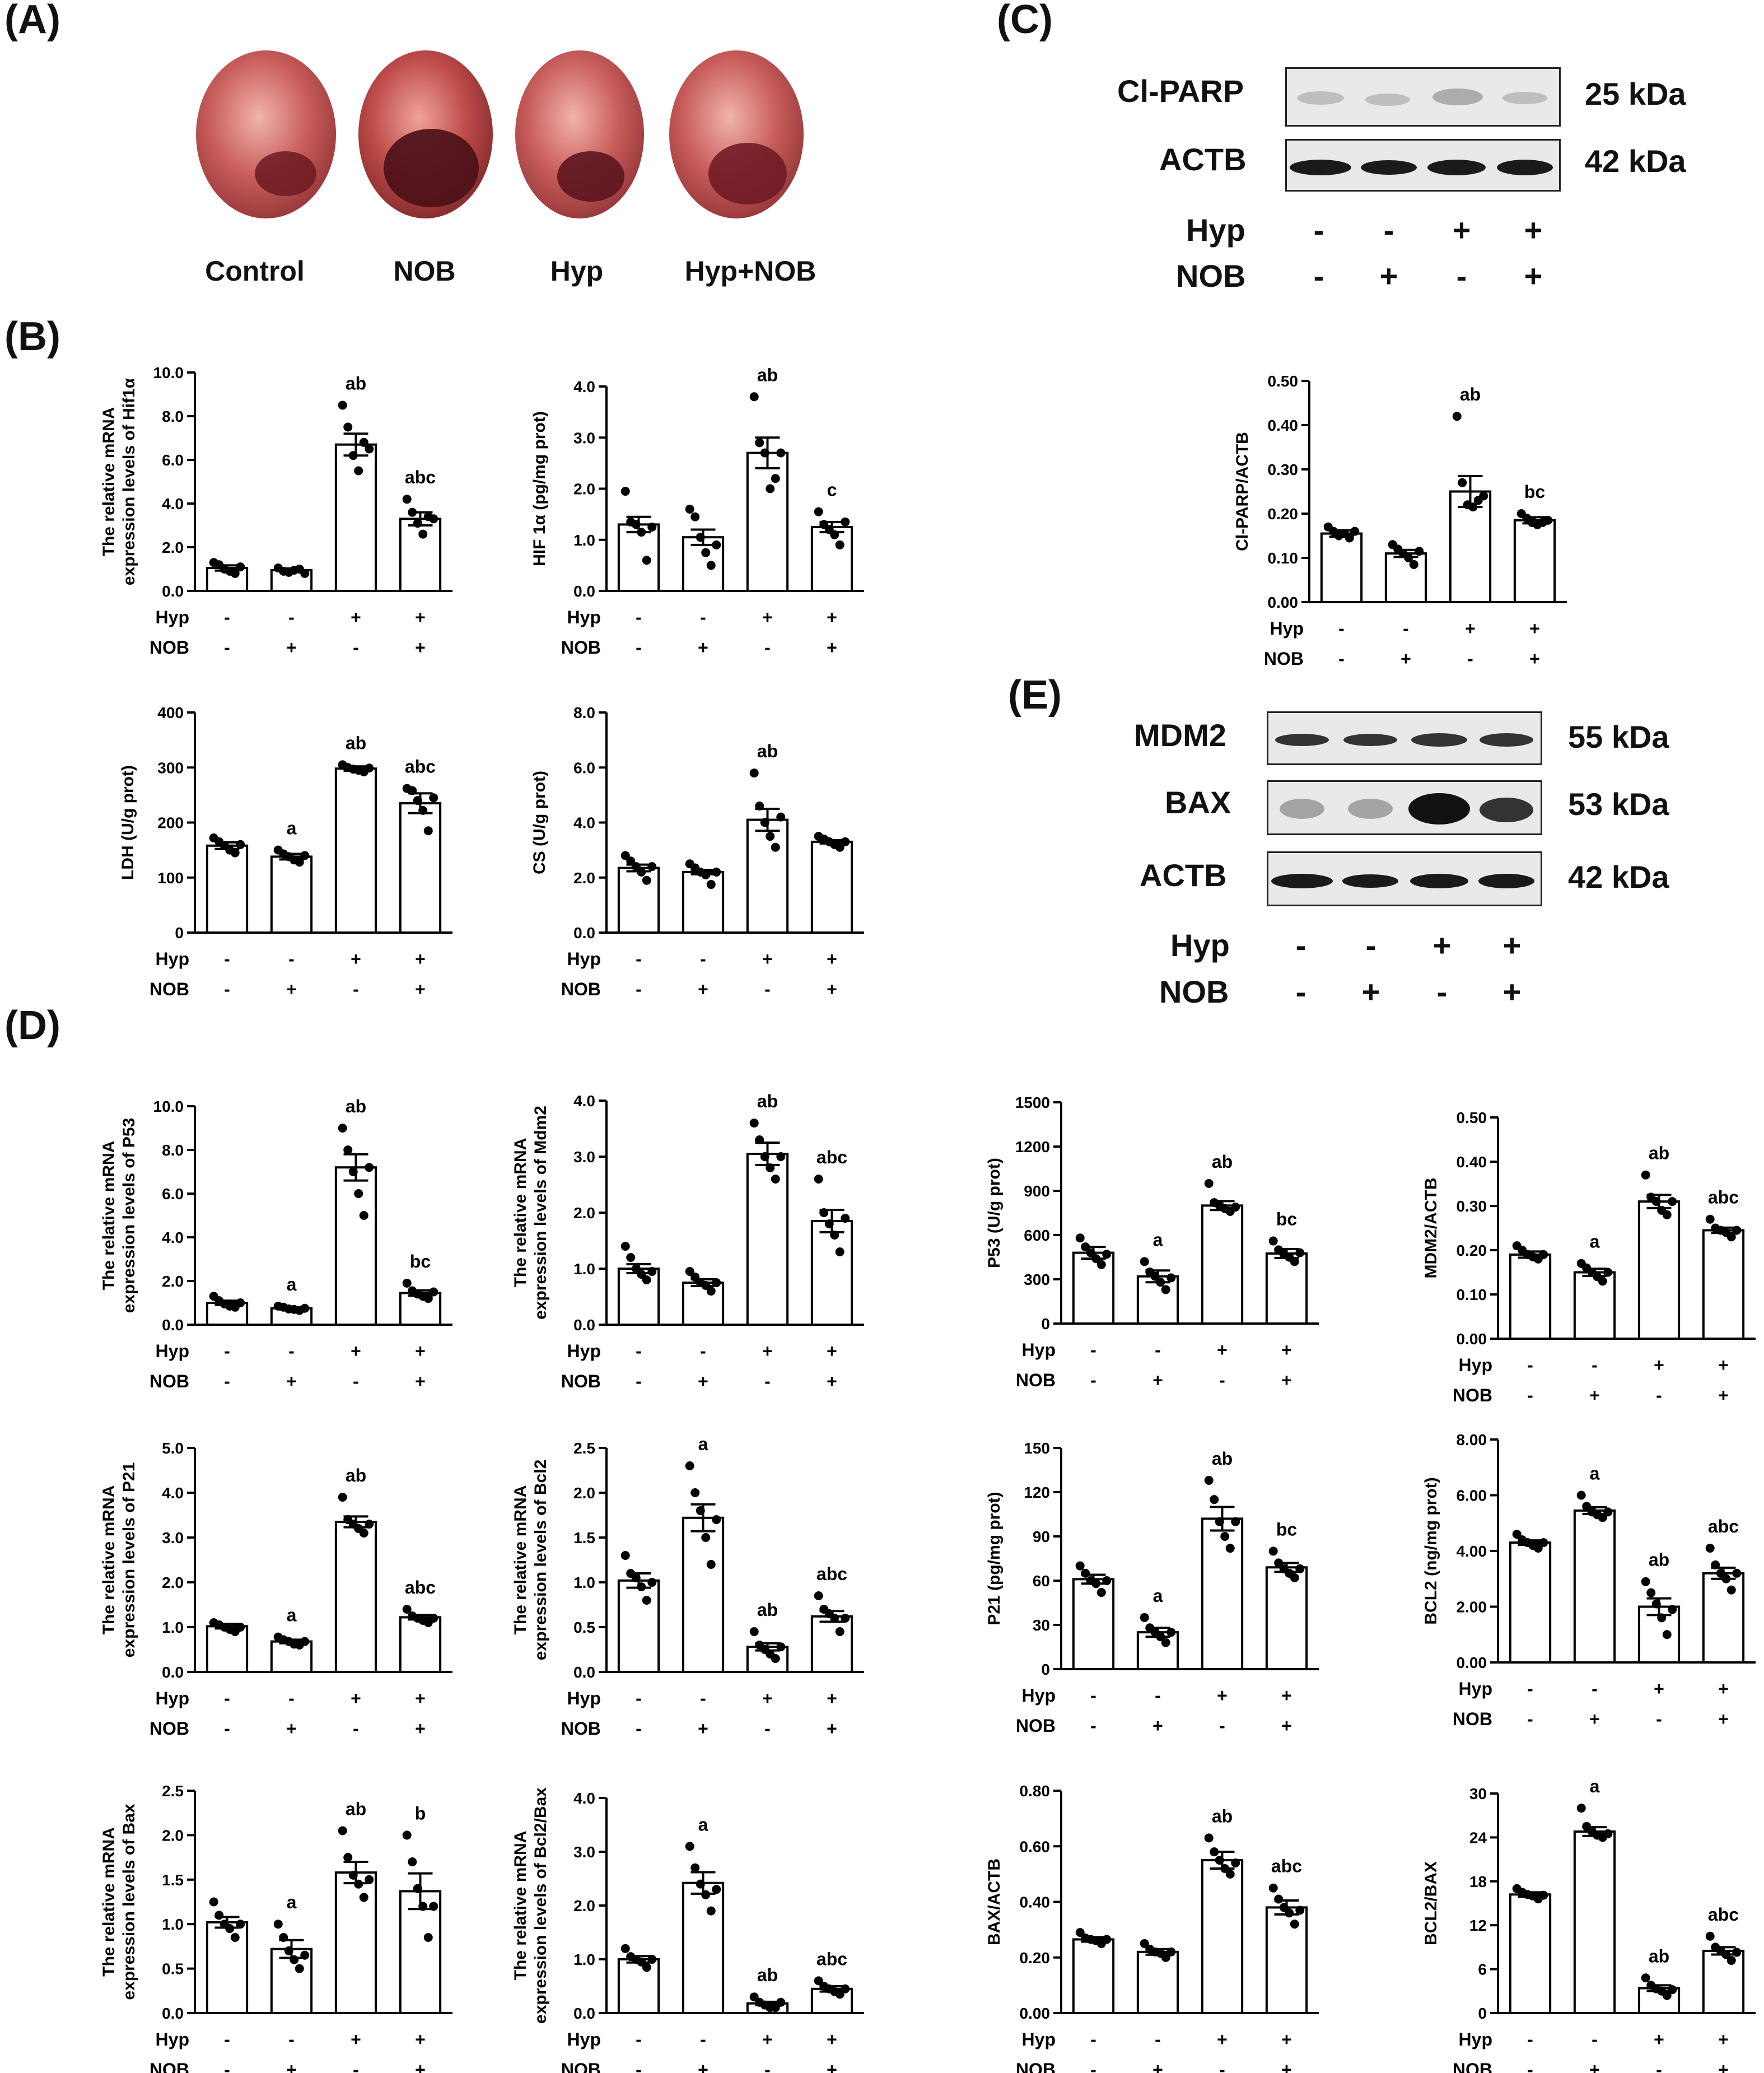 This screenshot has width=1764, height=2073. I want to click on y-tick-label: 0.40, so click(1284, 425).